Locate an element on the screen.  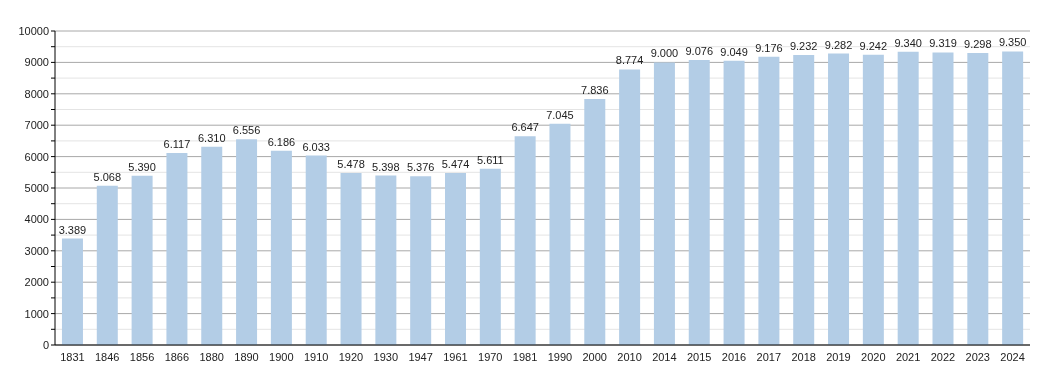
x-tick-label: 2017 is located at coordinates (769, 356).